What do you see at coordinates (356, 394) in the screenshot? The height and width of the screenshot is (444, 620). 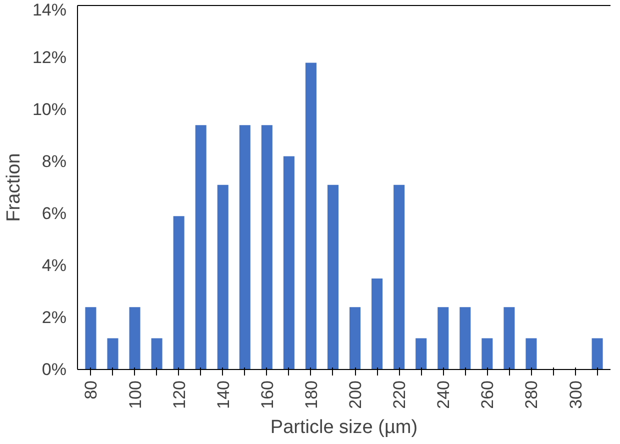 I see `x-tick-label: 200` at bounding box center [356, 394].